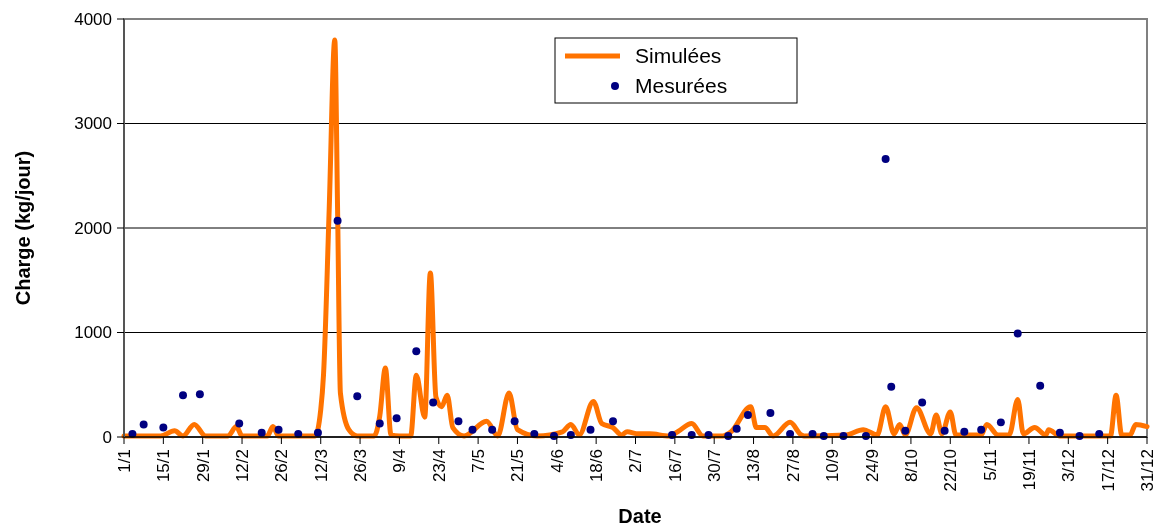 This screenshot has height=525, width=1161. What do you see at coordinates (361, 466) in the screenshot?
I see `x-tick-label: 26/3` at bounding box center [361, 466].